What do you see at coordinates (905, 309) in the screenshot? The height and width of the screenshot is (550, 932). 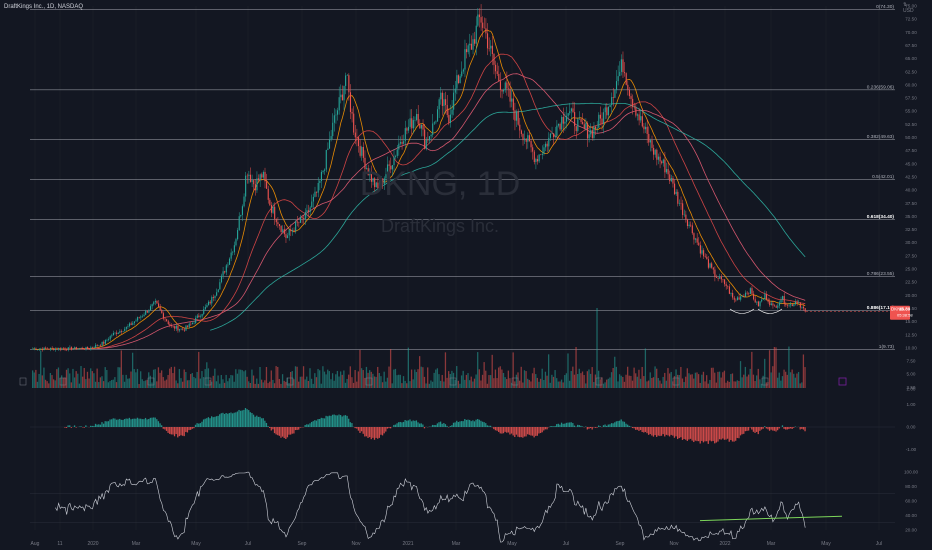 I see `price-tag-value: 16.89` at bounding box center [905, 309].